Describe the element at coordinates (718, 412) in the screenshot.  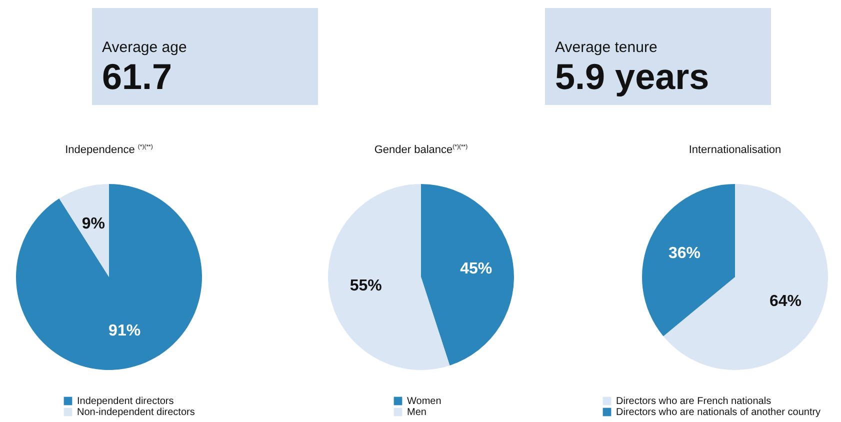
I see `legend-label: Directors who are nationals of another country` at that location.